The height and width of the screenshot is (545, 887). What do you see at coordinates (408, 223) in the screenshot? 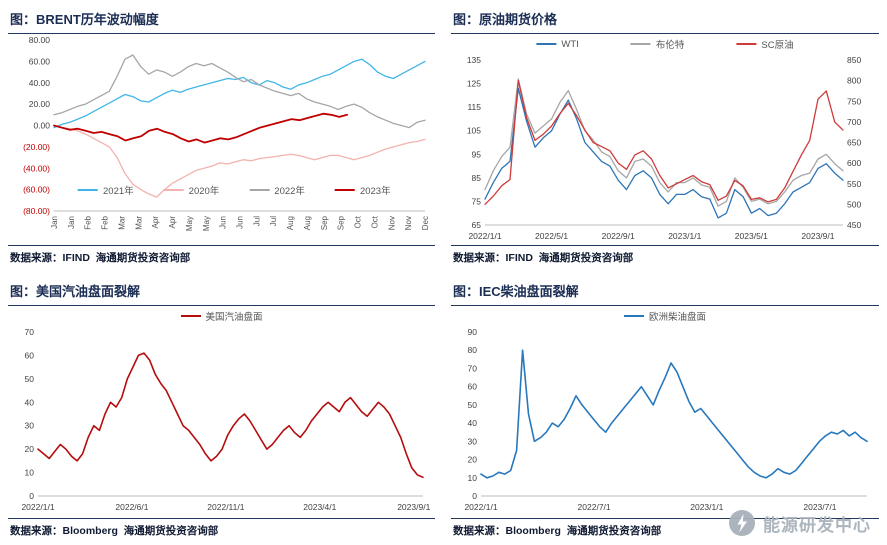
I see `axis-tick-label: Nov` at bounding box center [408, 223].